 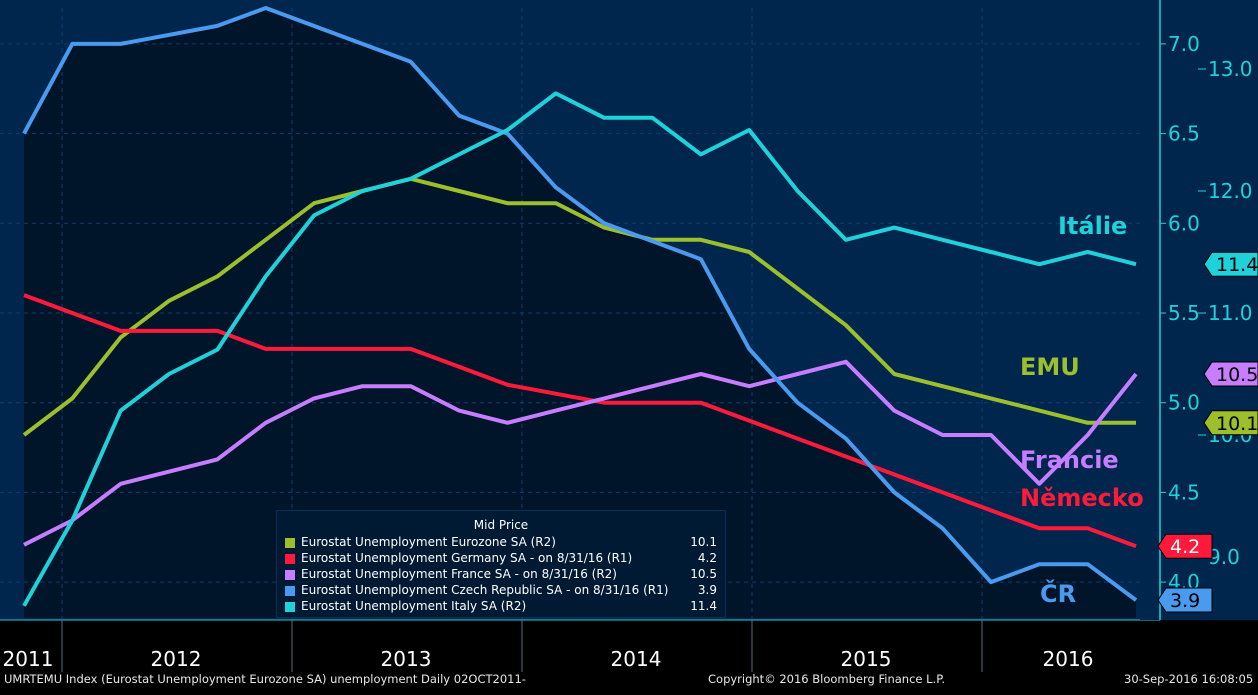 I want to click on x-axis-band, so click(x=629, y=655).